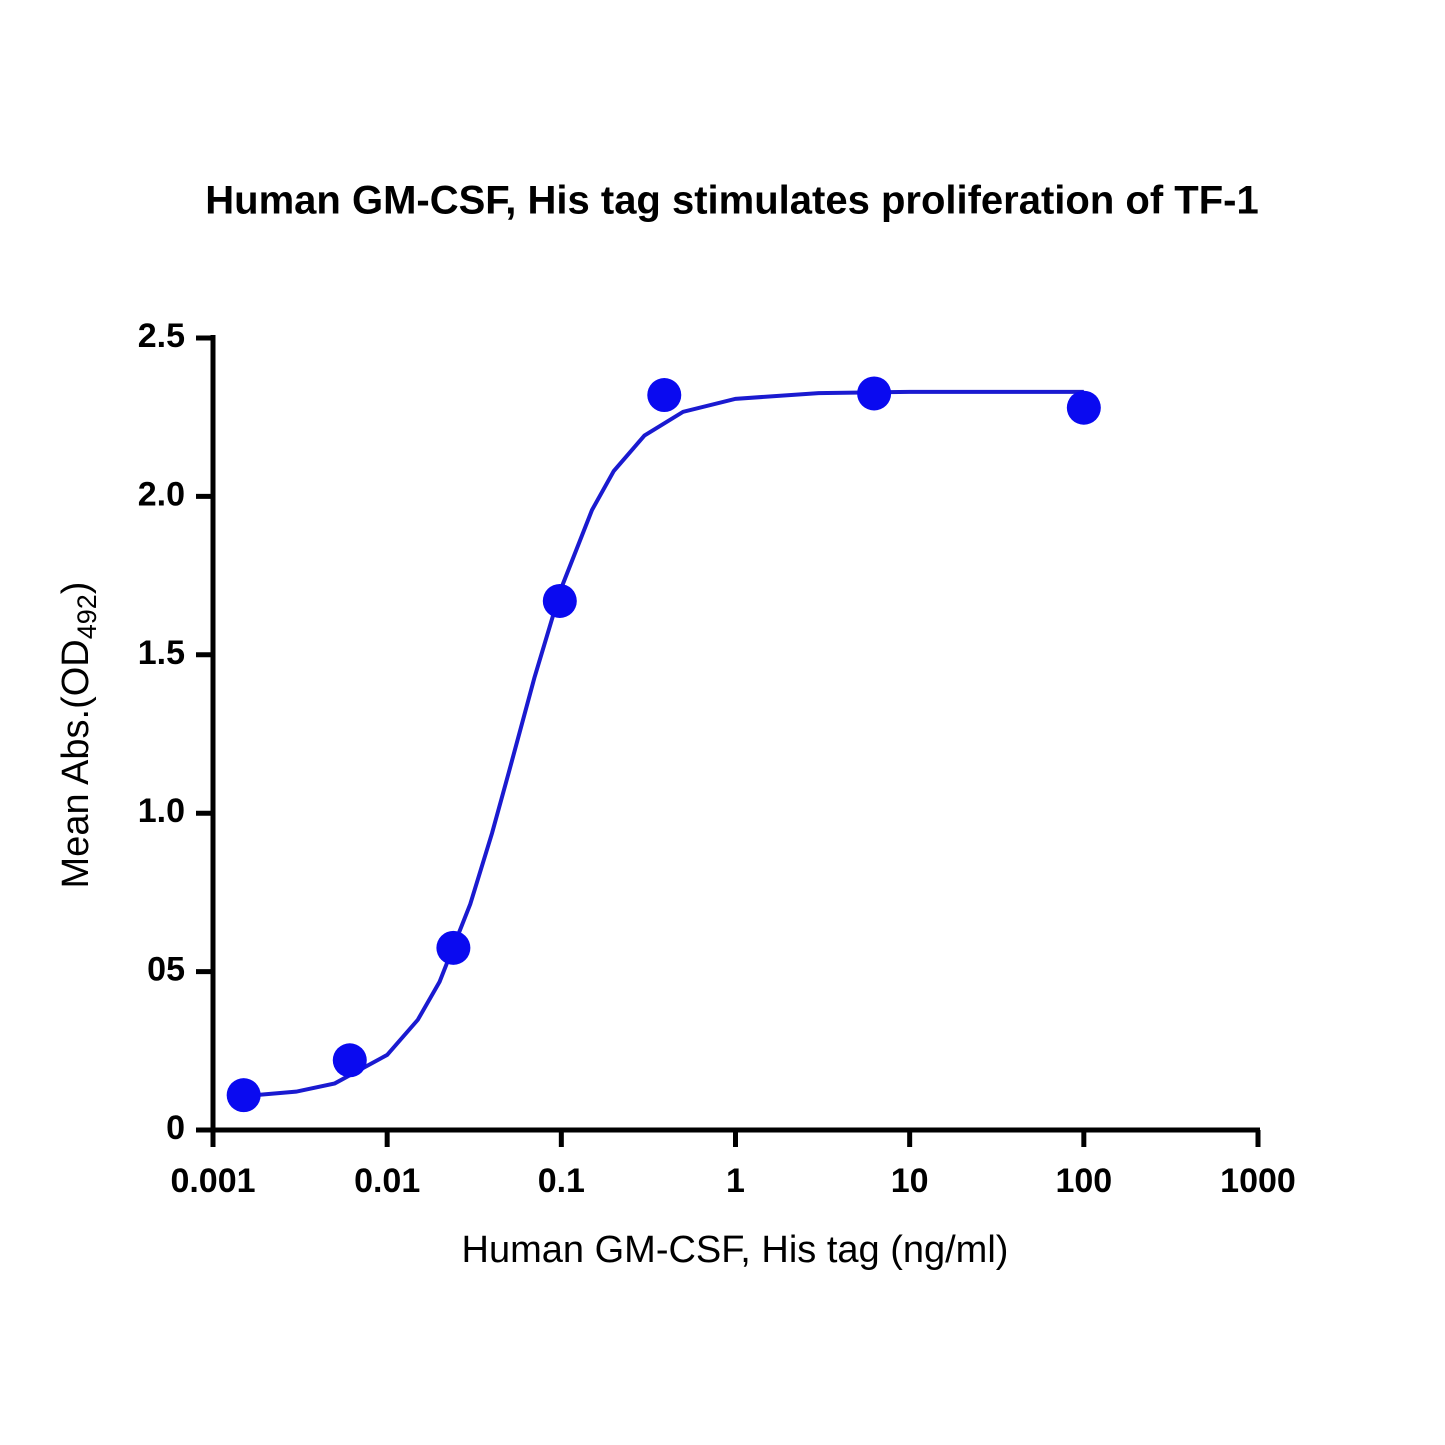  Describe the element at coordinates (212, 1181) in the screenshot. I see `x-tick-label: 0.001` at that location.